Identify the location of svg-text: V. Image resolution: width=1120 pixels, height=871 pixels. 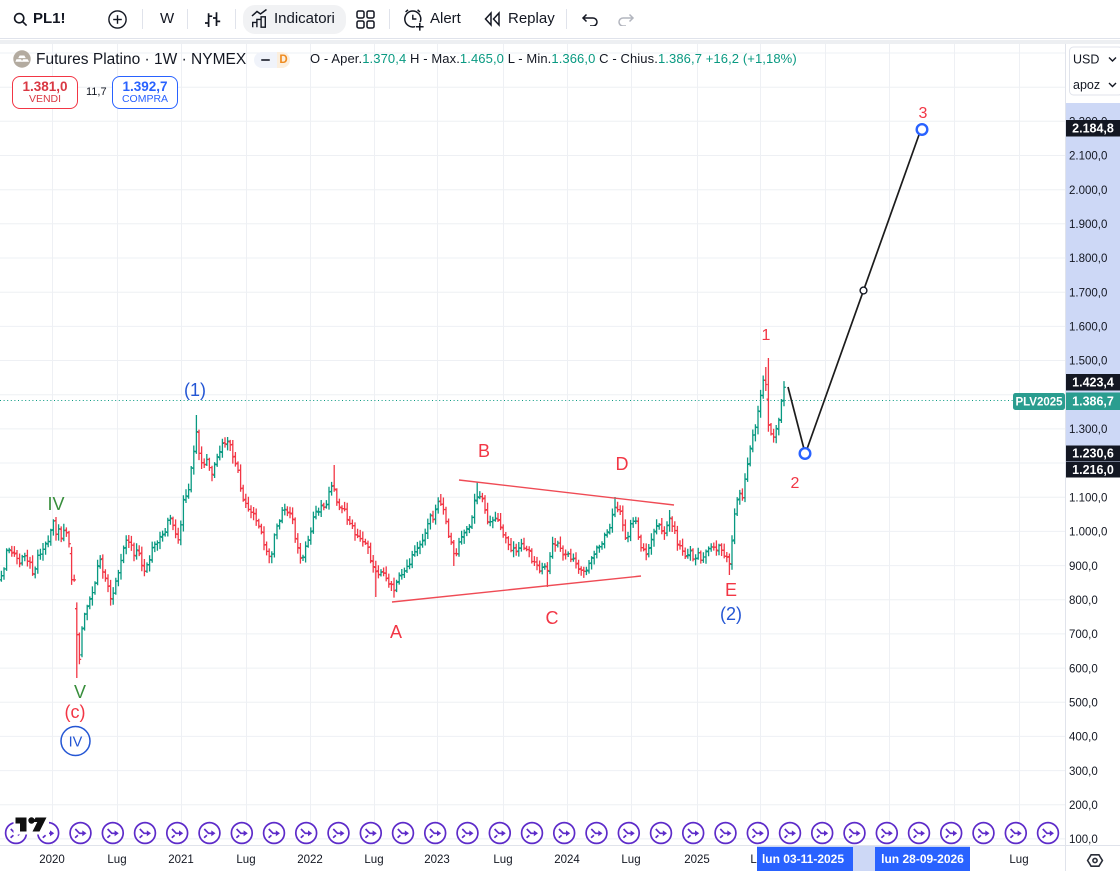
(80, 692).